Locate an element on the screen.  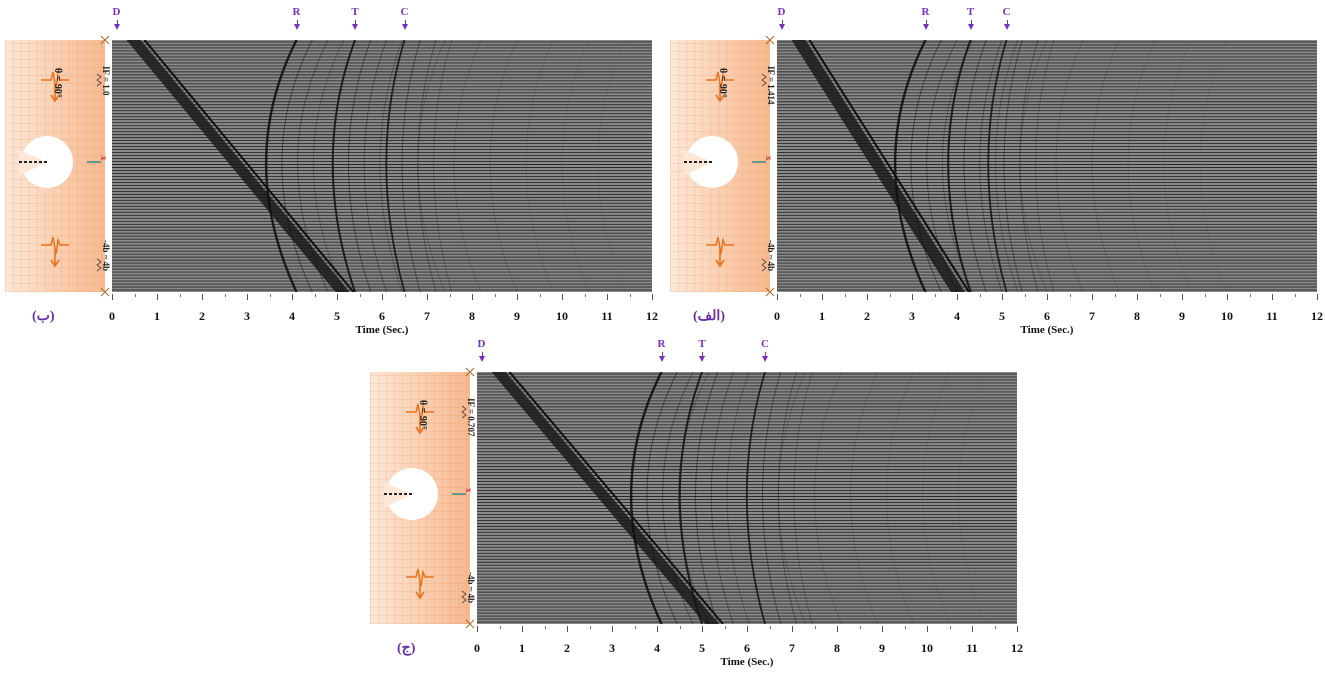
axis-tick-label: 10 is located at coordinates (562, 316).